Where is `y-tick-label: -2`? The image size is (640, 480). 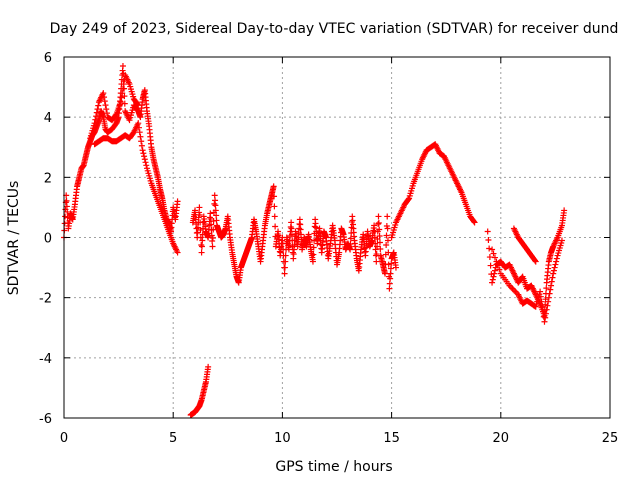
y-tick-label: -2 is located at coordinates (45, 299).